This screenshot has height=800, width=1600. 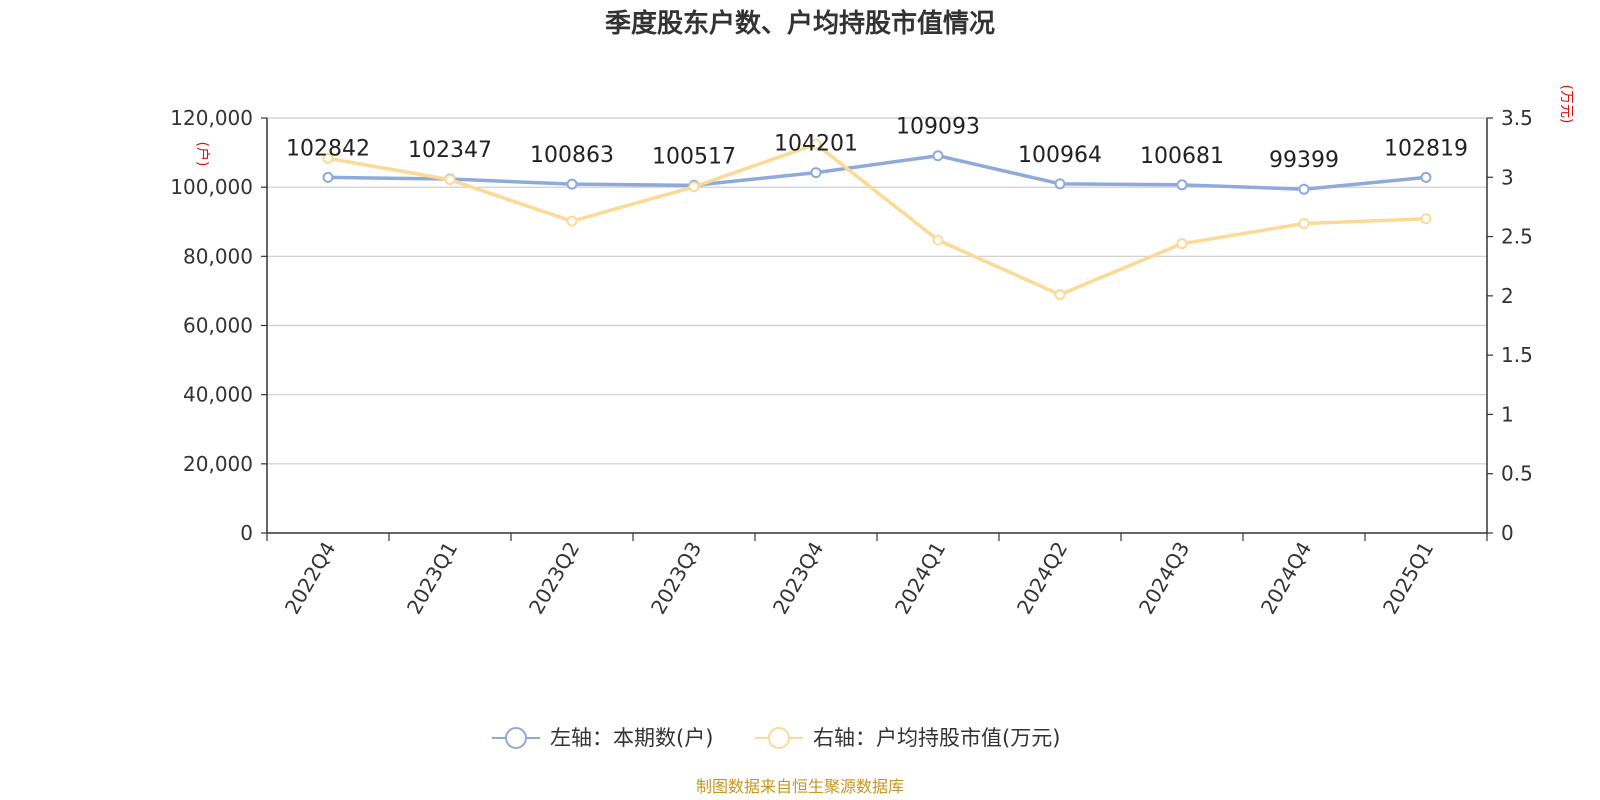 I want to click on series-line-households, so click(x=877, y=172).